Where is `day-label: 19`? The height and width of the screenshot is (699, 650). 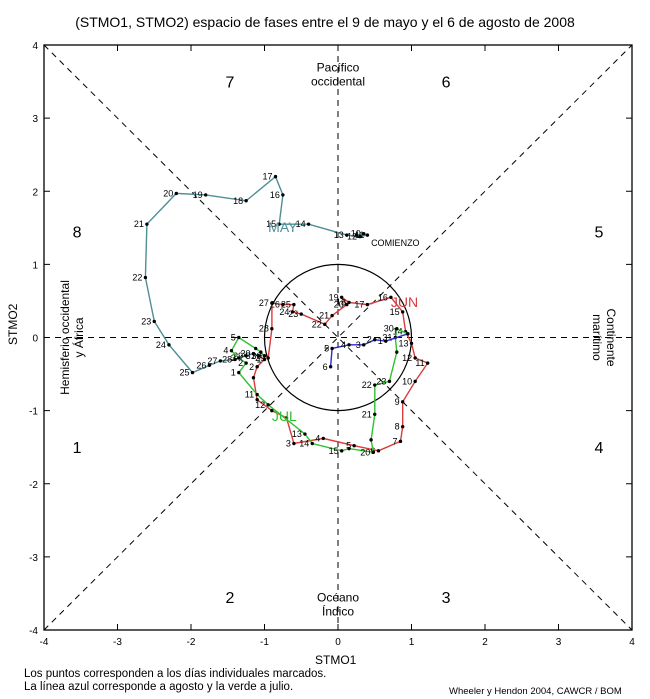 day-label: 19 is located at coordinates (198, 195).